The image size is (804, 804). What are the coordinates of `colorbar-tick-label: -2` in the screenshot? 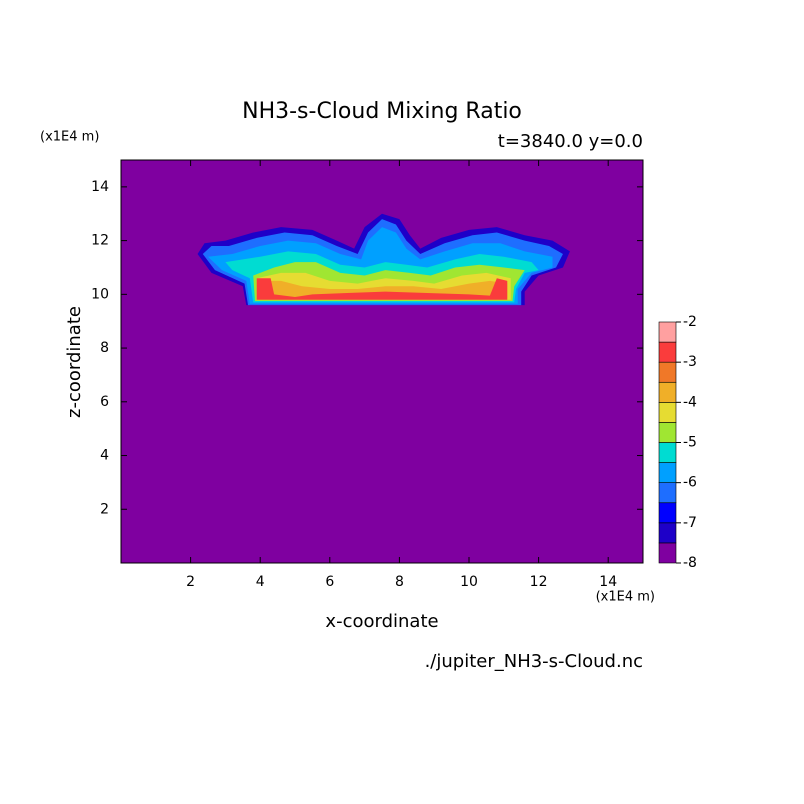 It's located at (690, 322).